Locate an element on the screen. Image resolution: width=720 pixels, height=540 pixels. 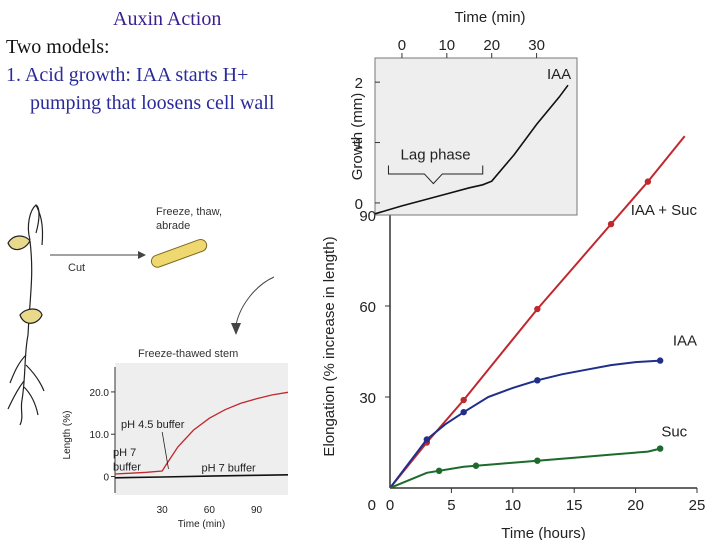
main-y-tick-label: 30 is located at coordinates (367, 398).